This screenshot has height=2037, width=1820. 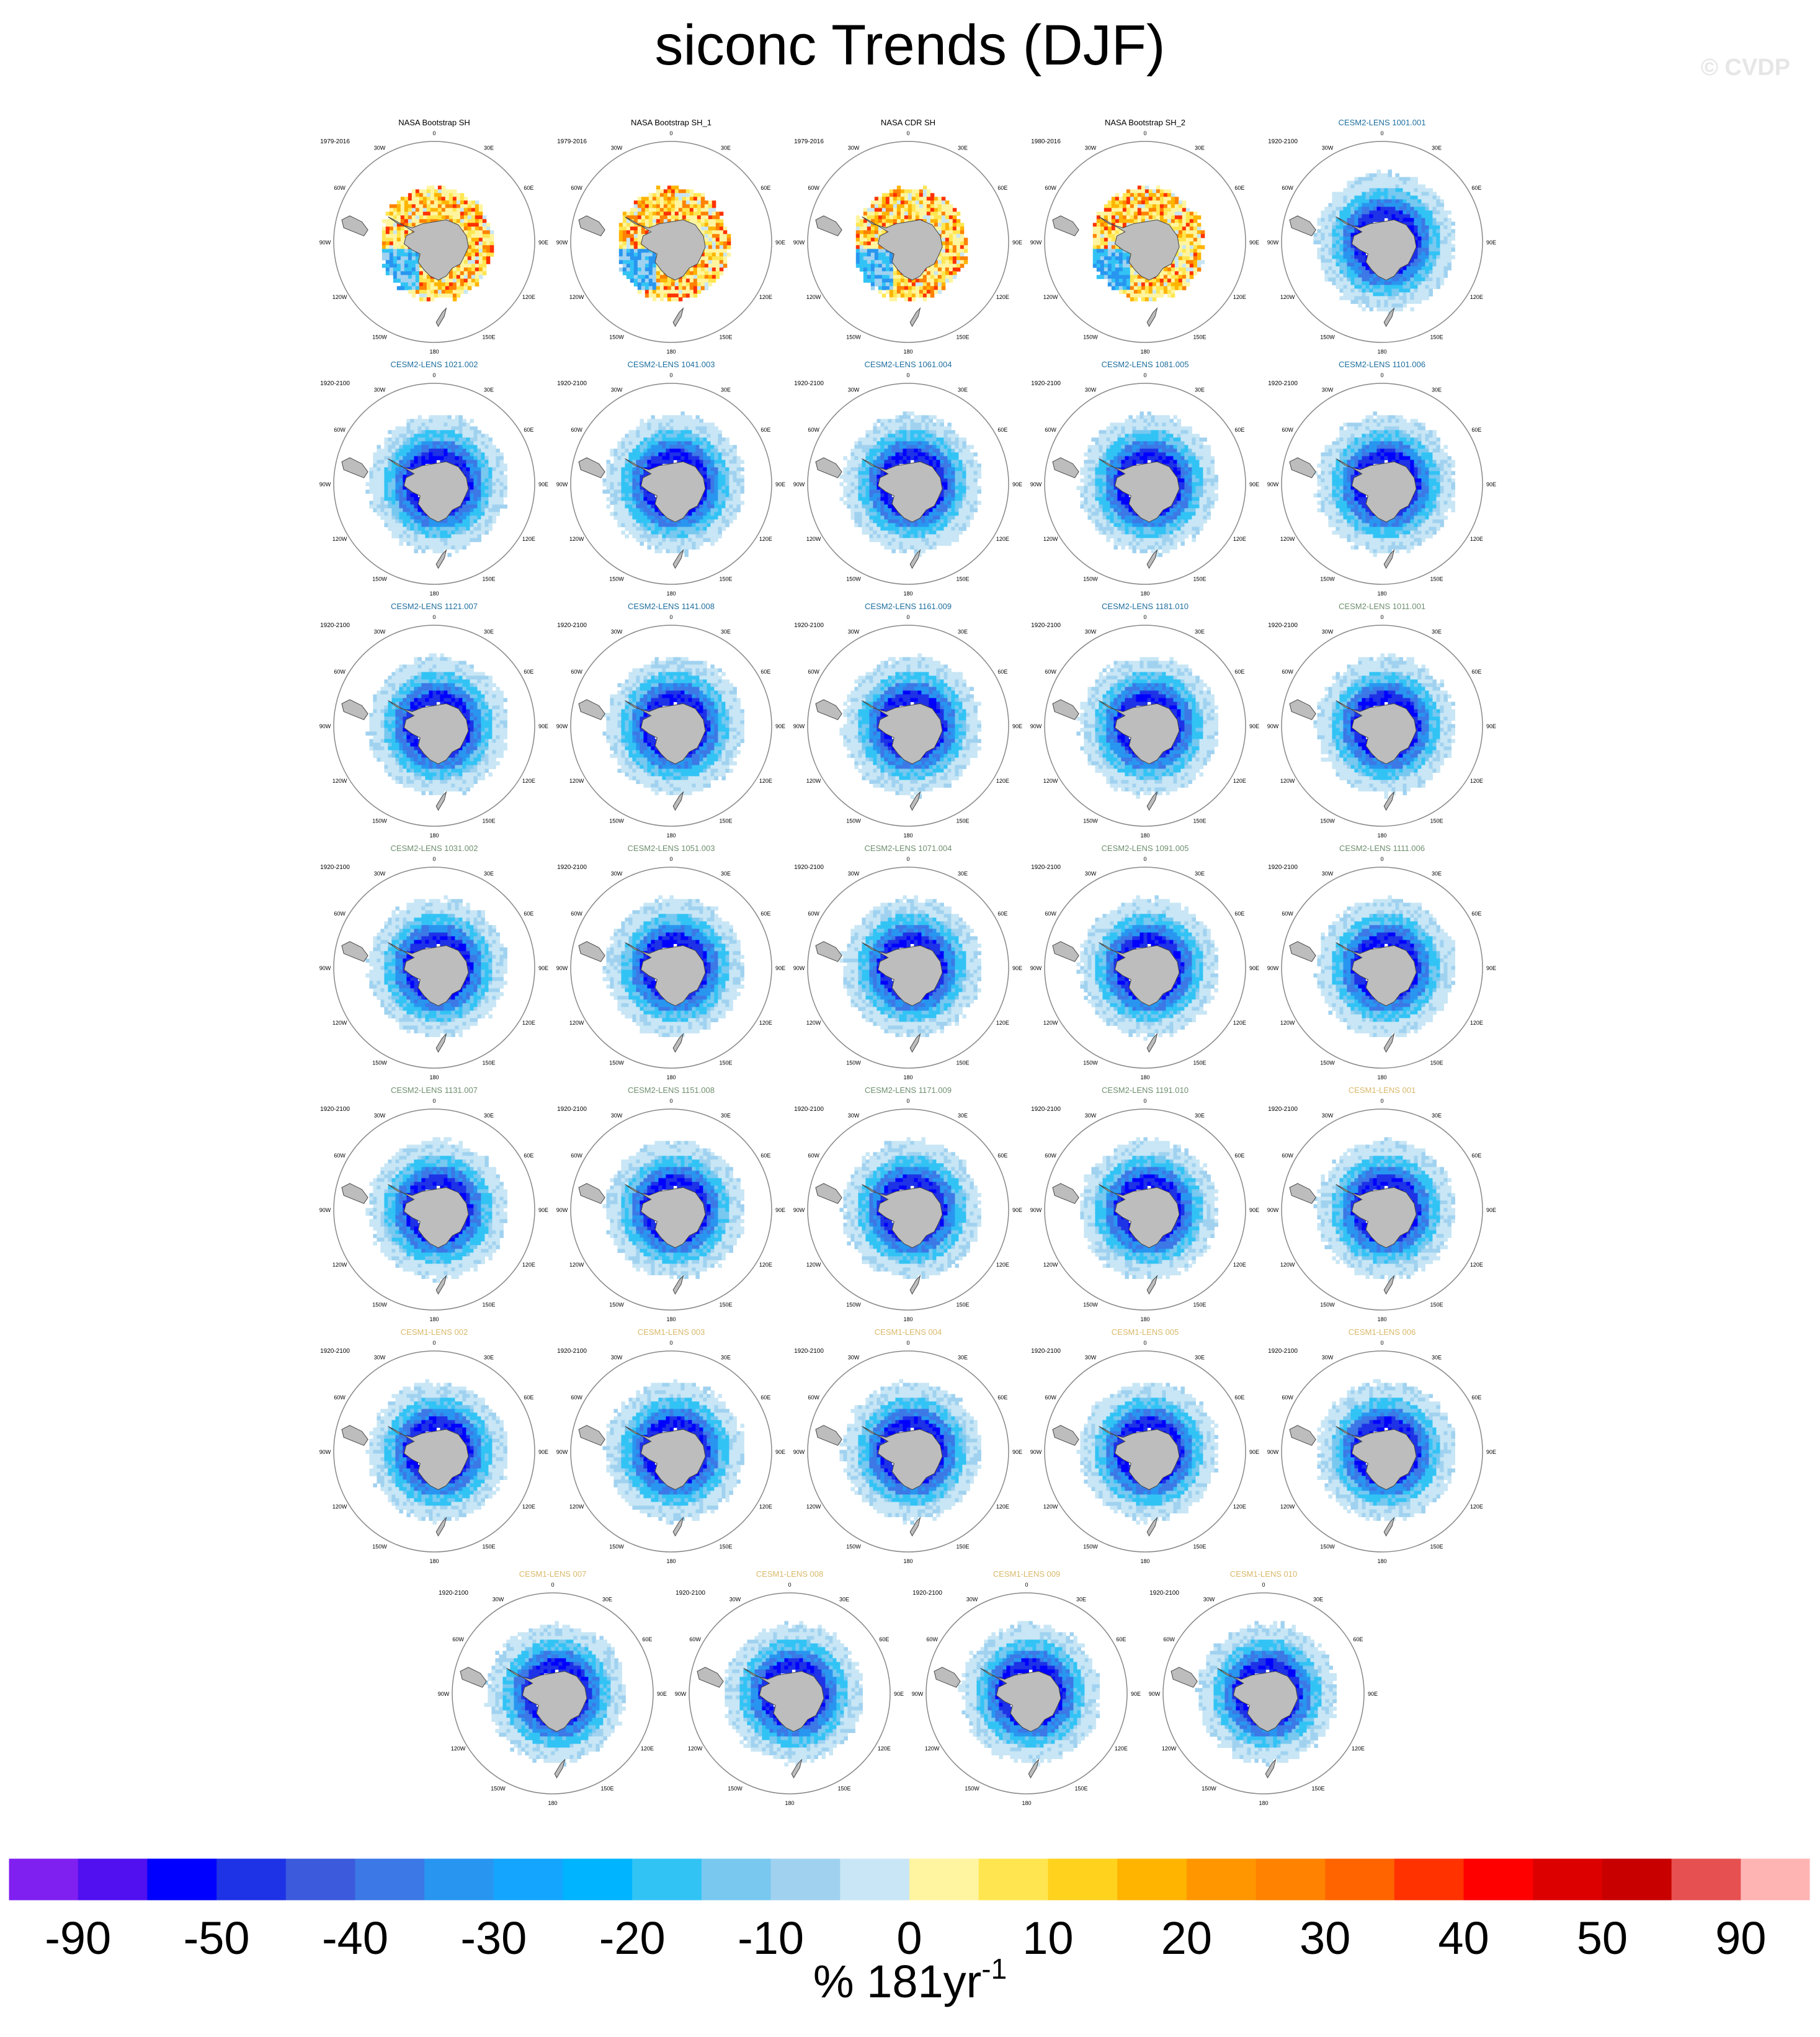 What do you see at coordinates (1263, 1574) in the screenshot?
I see `panel-title: CESM1-LENS 010` at bounding box center [1263, 1574].